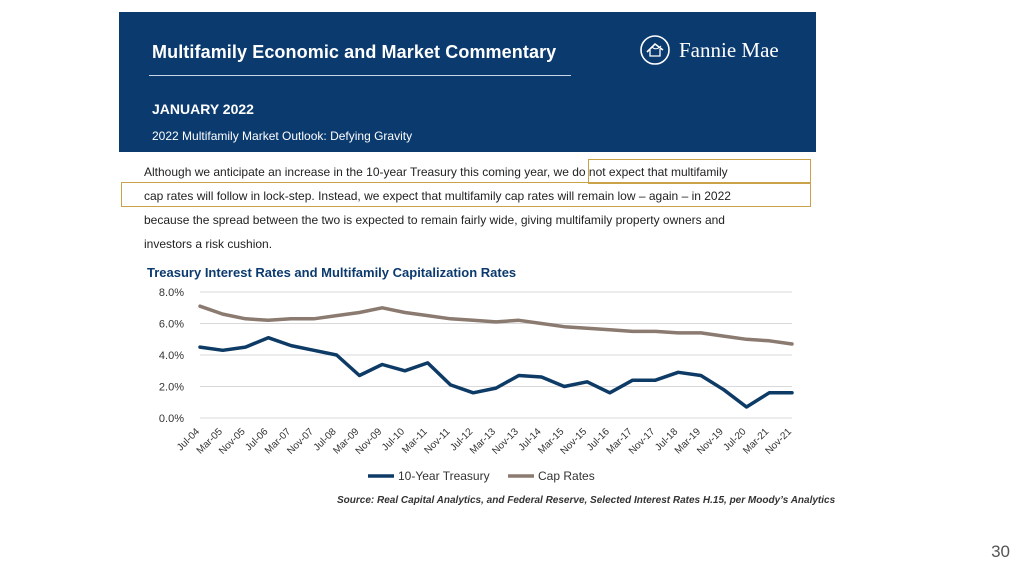  What do you see at coordinates (444, 476) in the screenshot?
I see `legend-label: 10-Year Treasury` at bounding box center [444, 476].